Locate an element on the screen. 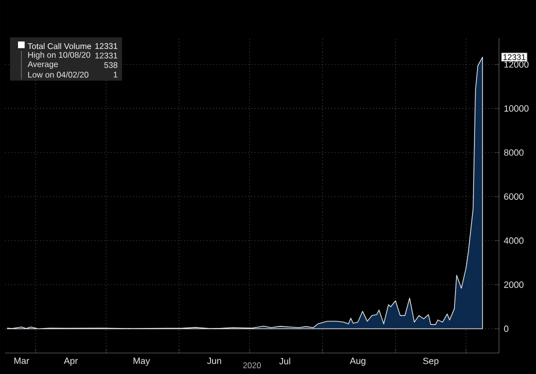 This screenshot has width=536, height=374. x-tick-label: Mar is located at coordinates (22, 361).